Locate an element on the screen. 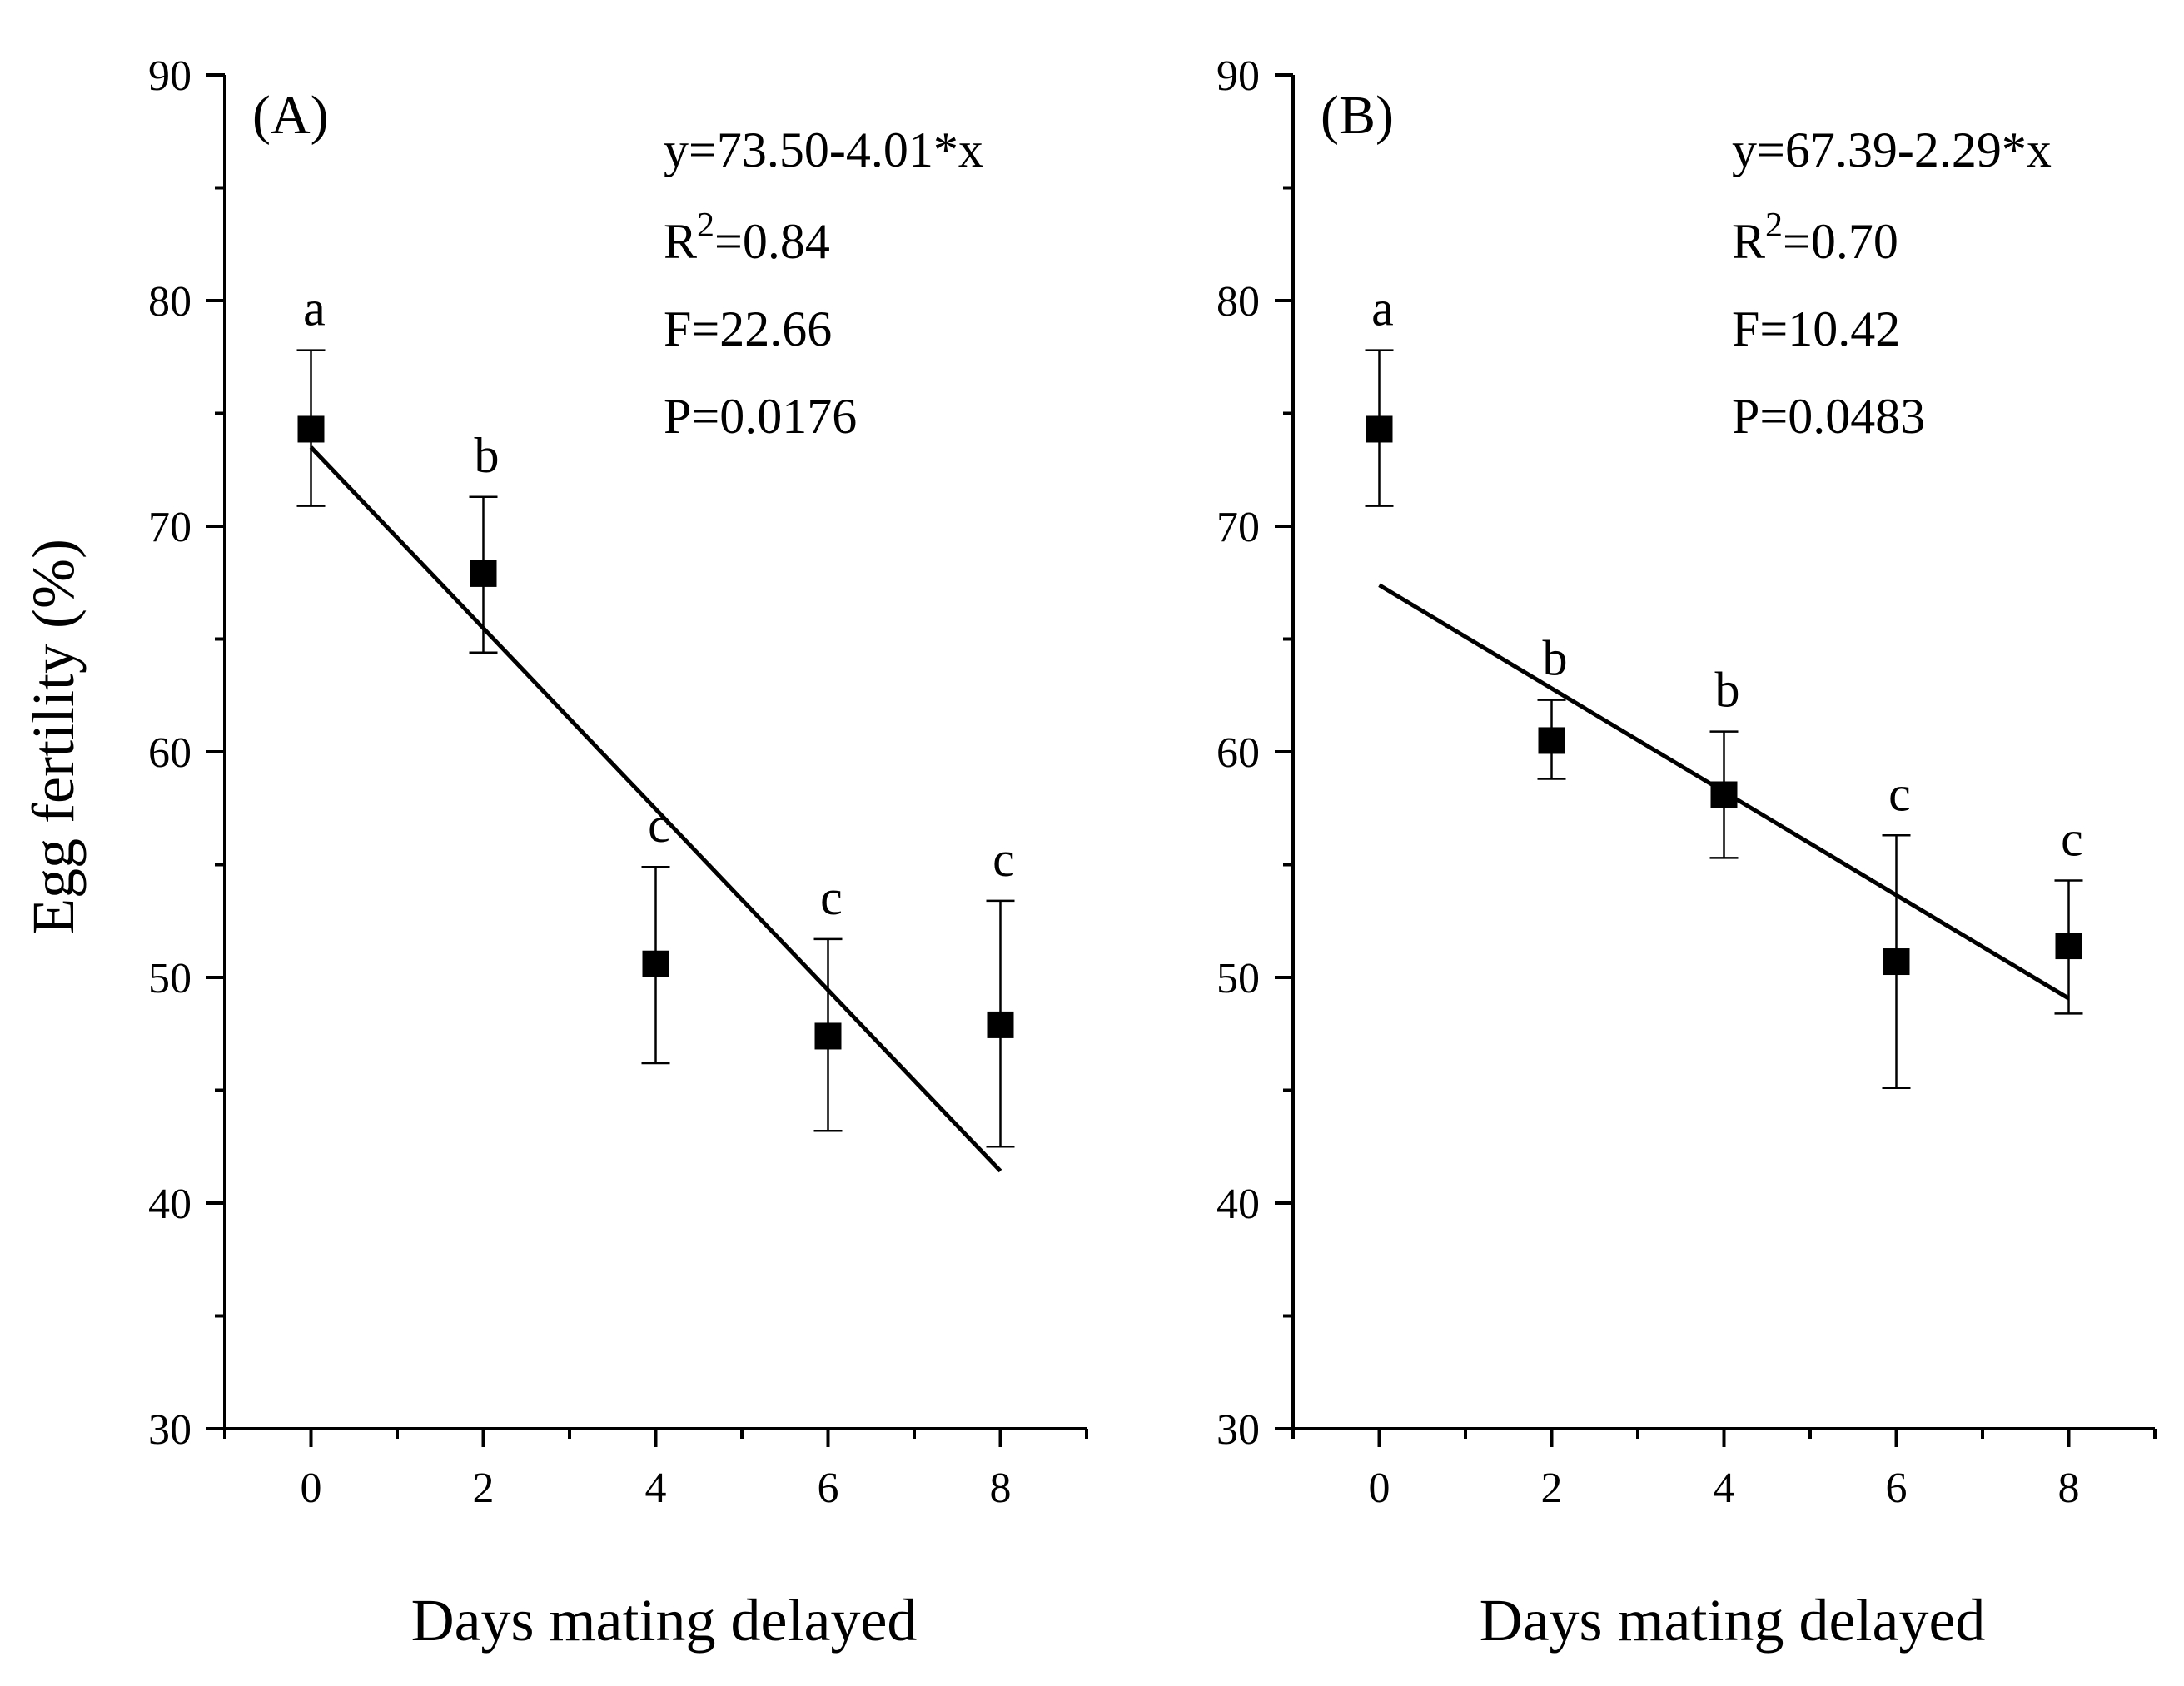 This screenshot has width=2184, height=1686. regression-equation: y=73.50-4.01*x is located at coordinates (823, 149).